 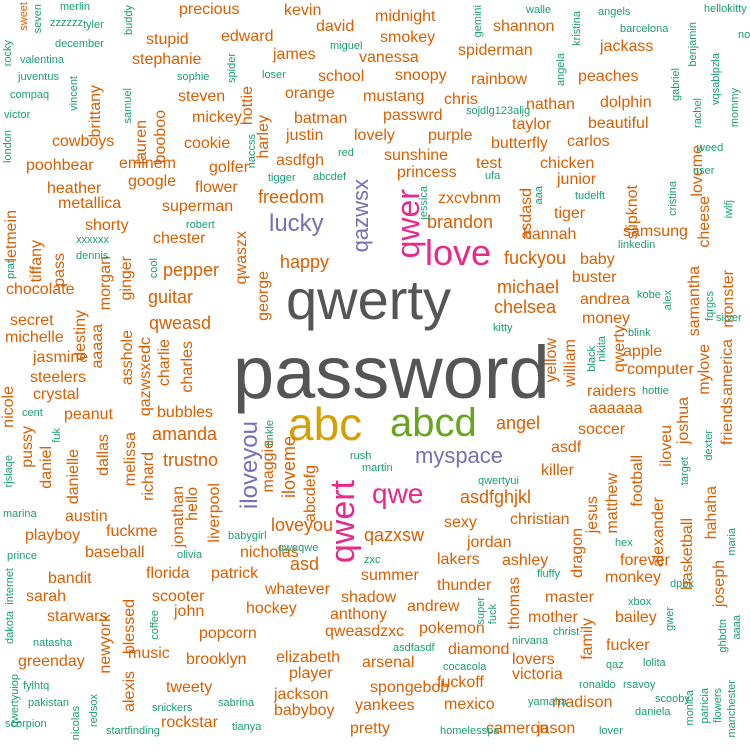 I want to click on cloud-word: startfinding, so click(x=133, y=731).